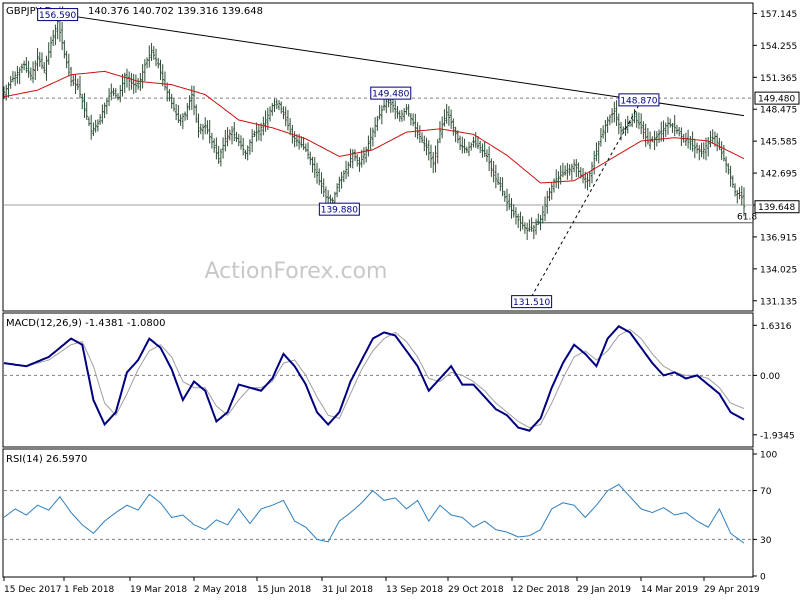  I want to click on price-annotation-label: 148.870, so click(638, 101).